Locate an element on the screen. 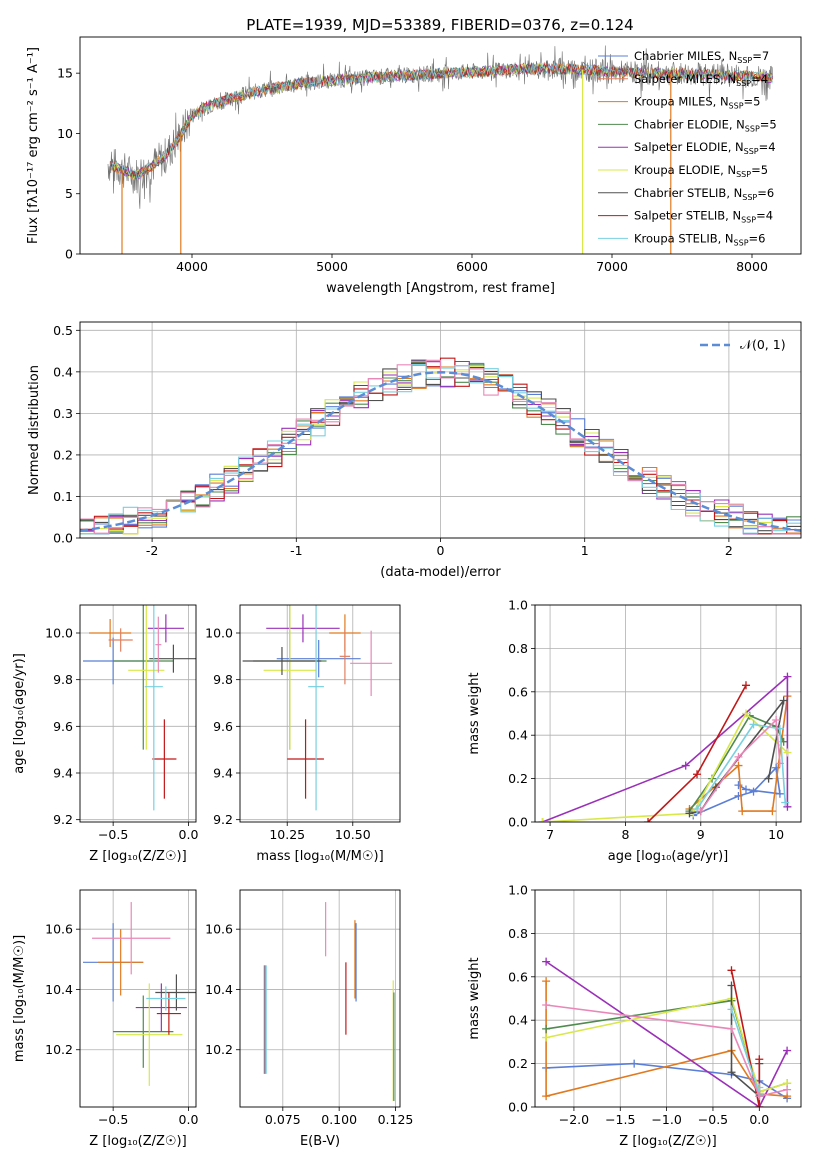 The height and width of the screenshot is (1170, 819). y-tick-label: 10 is located at coordinates (65, 133).